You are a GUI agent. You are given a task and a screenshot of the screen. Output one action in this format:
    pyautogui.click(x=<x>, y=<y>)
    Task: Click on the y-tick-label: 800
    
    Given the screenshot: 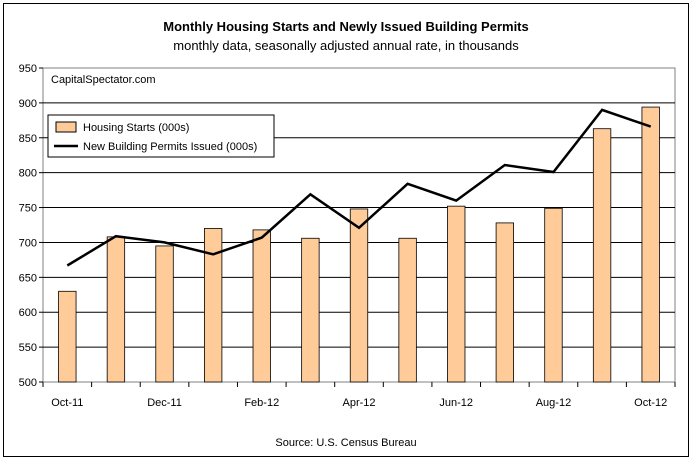 What is the action you would take?
    pyautogui.click(x=28, y=174)
    